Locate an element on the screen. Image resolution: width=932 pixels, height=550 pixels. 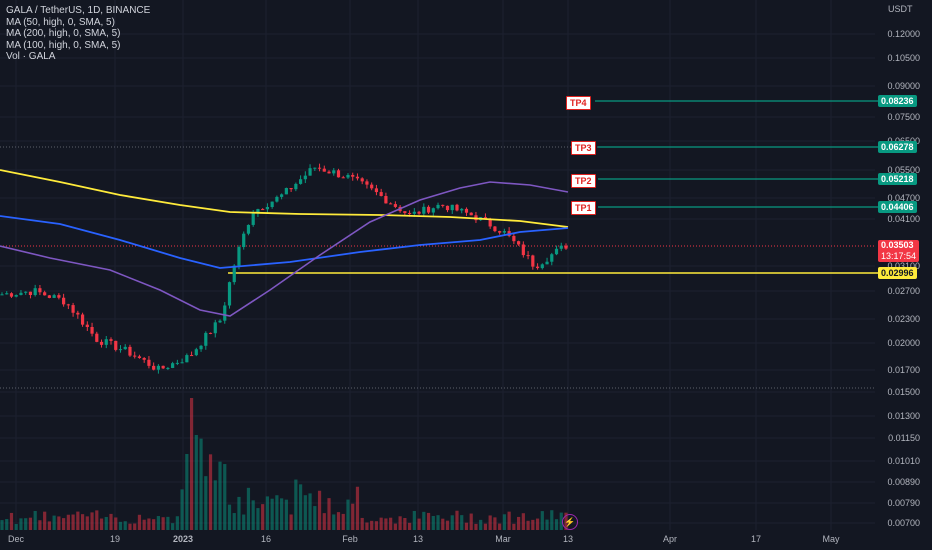
price-tick-label: 0.02000 is located at coordinates (903, 343).